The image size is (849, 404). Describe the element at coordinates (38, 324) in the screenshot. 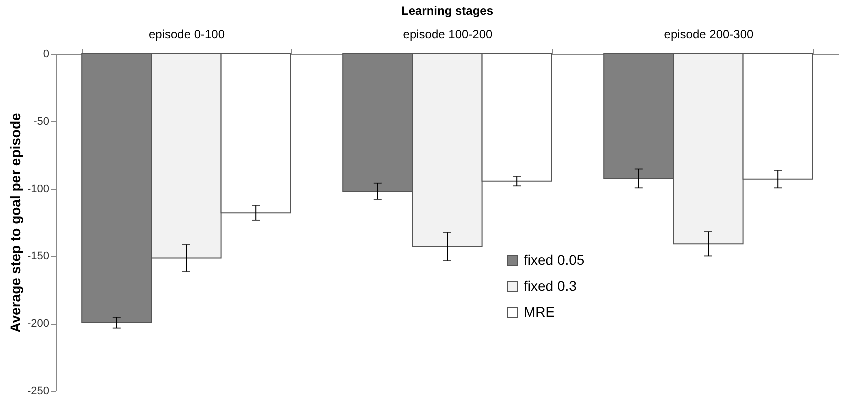

I see `y-tick-label: -200` at that location.